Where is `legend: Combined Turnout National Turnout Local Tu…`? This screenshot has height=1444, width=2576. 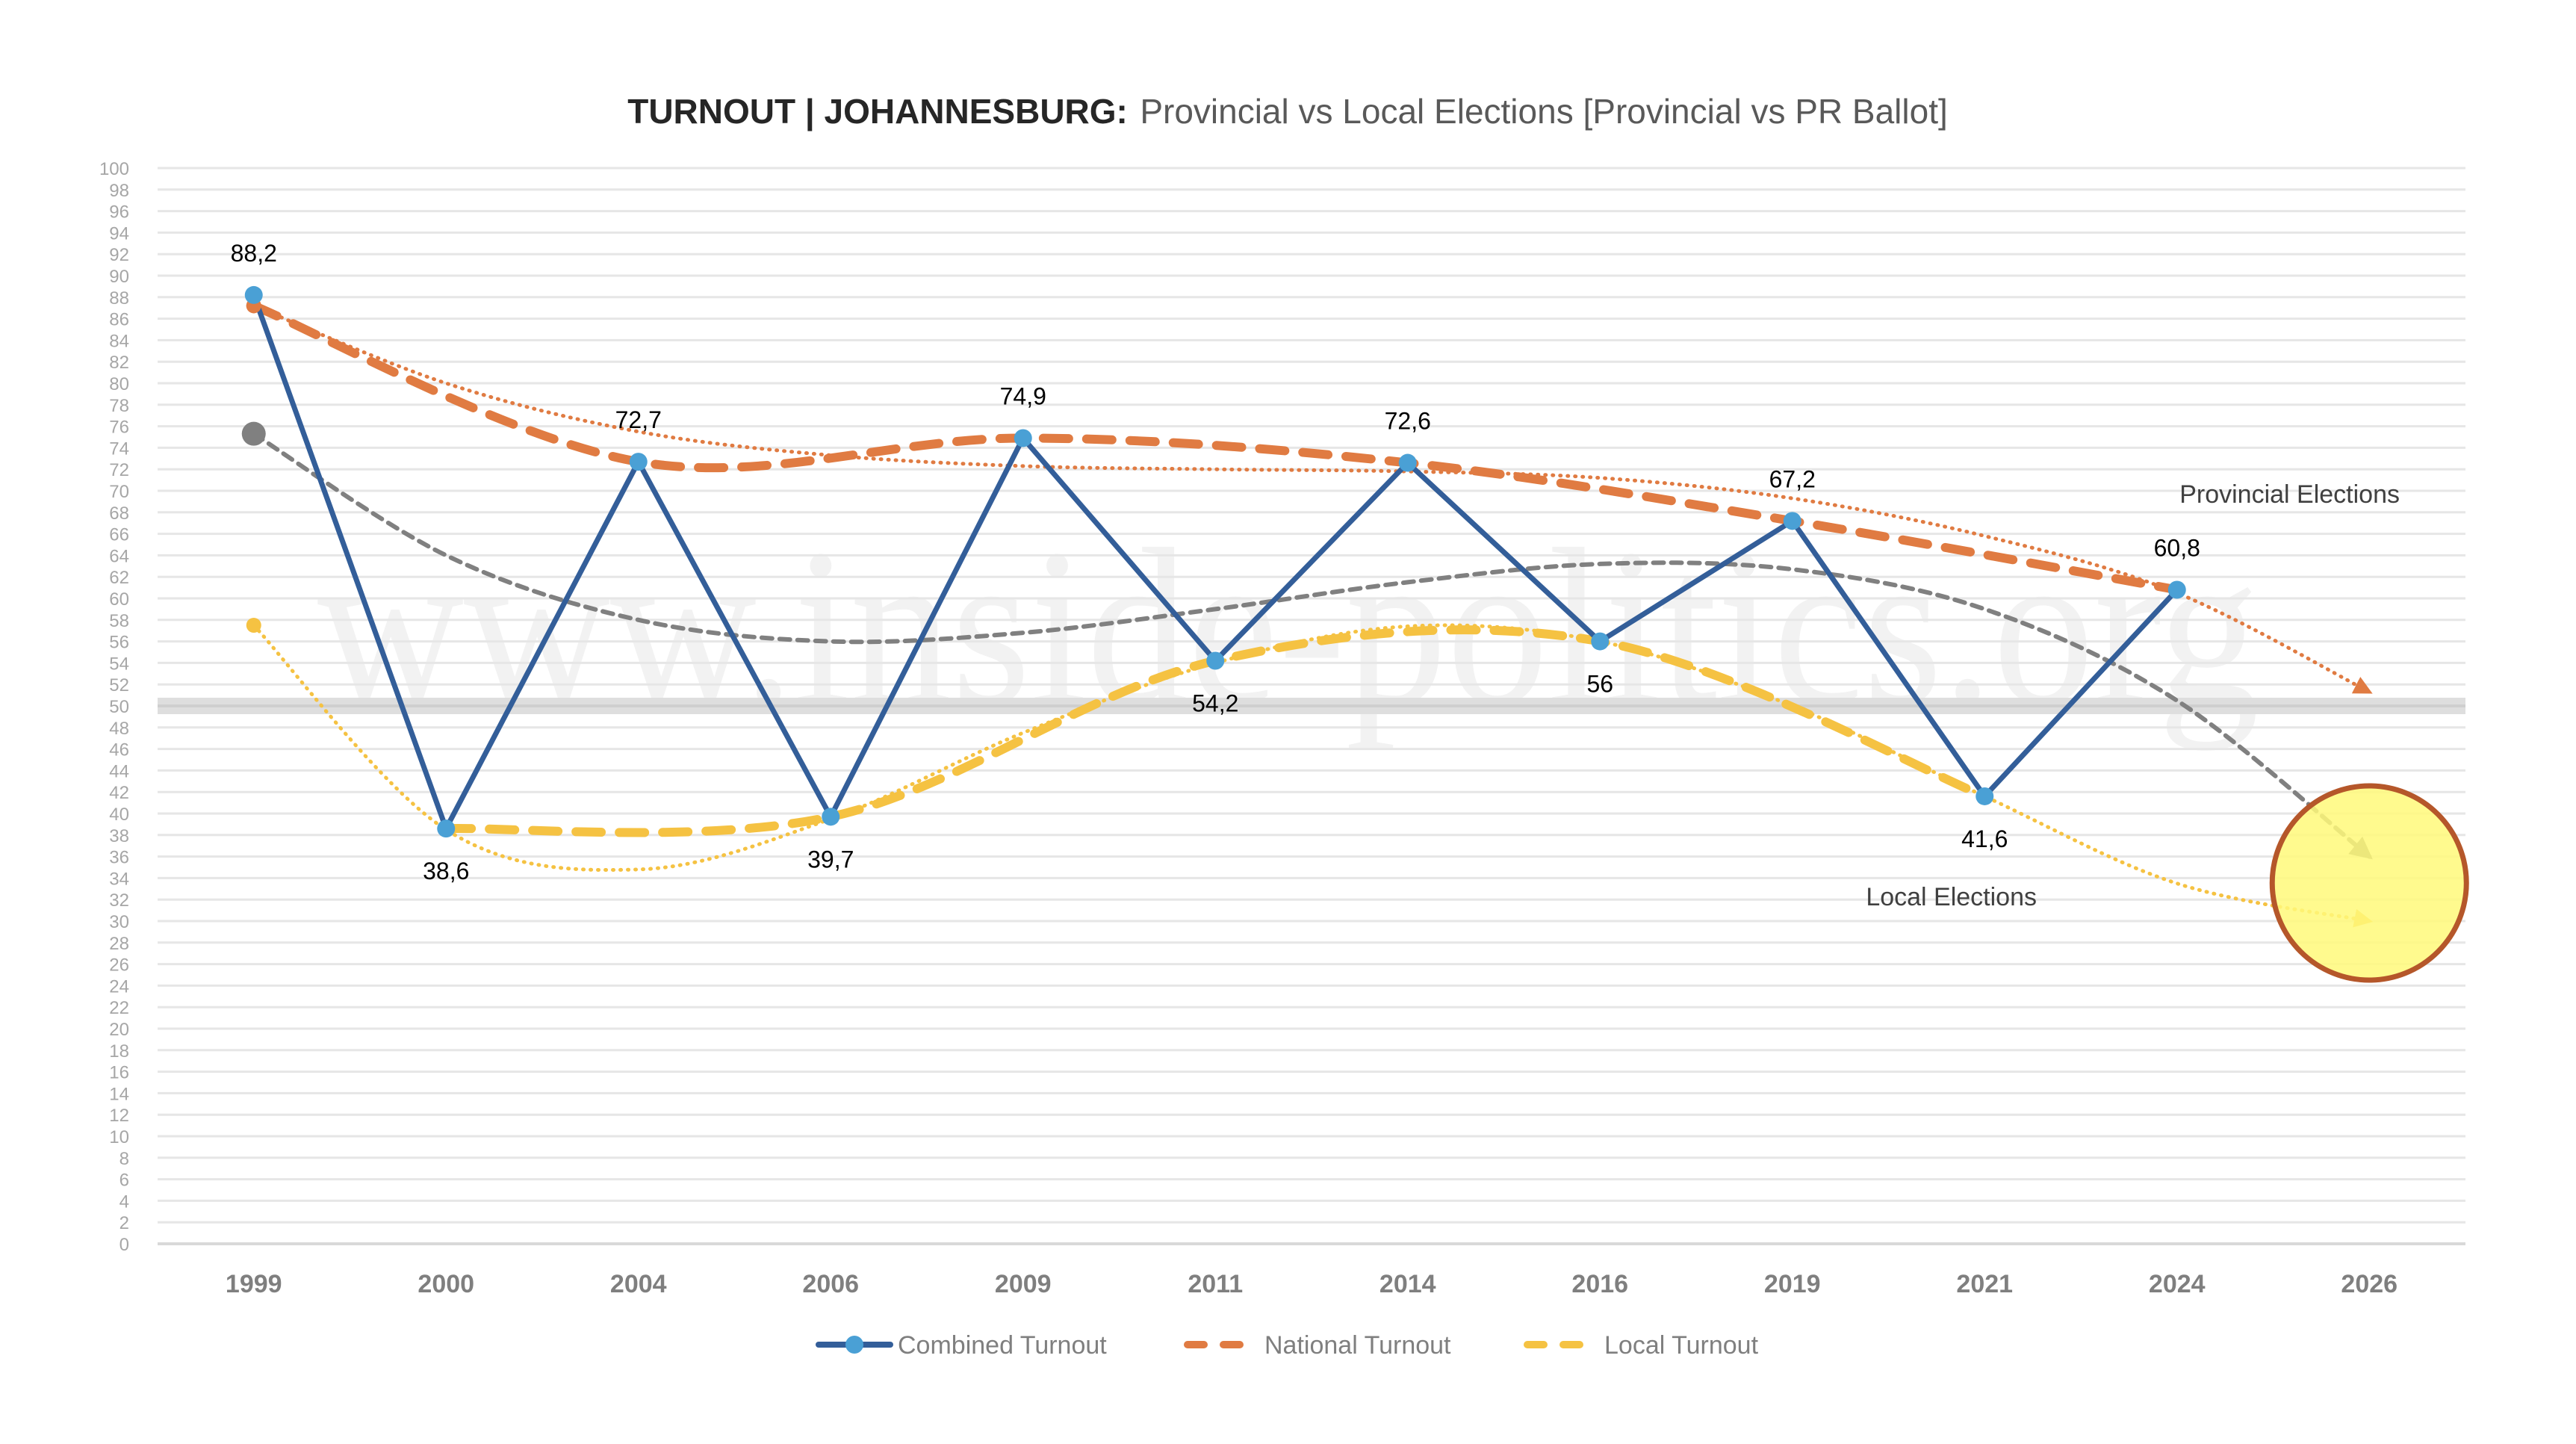
legend: Combined Turnout National Turnout Local Tu… is located at coordinates (1287, 1345).